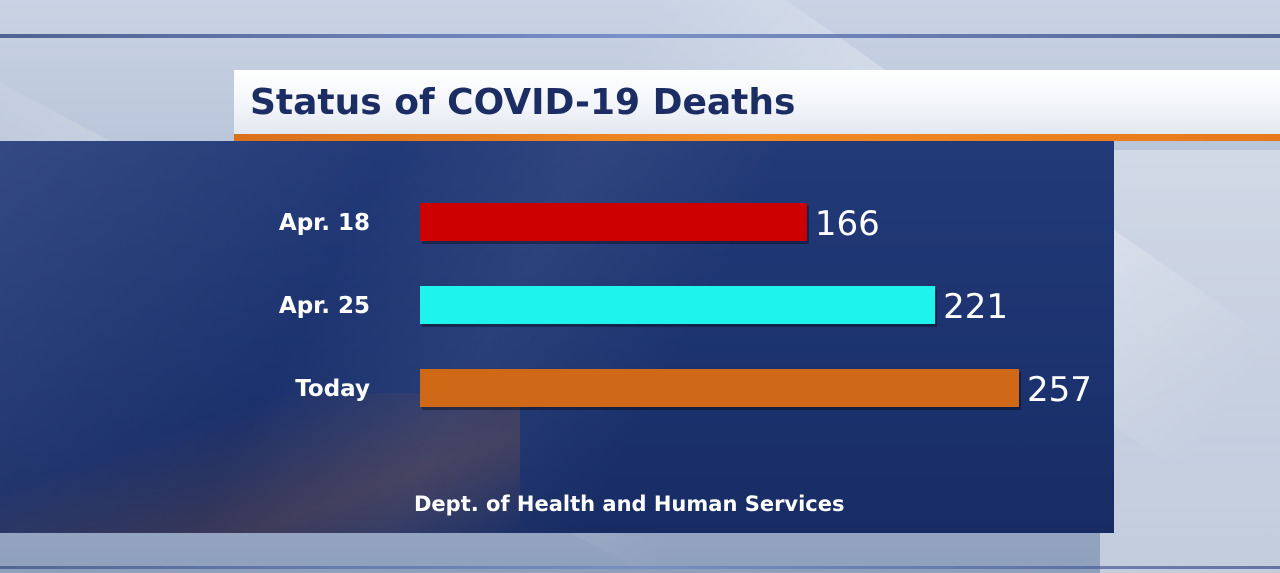  What do you see at coordinates (640, 36) in the screenshot?
I see `top-rule` at bounding box center [640, 36].